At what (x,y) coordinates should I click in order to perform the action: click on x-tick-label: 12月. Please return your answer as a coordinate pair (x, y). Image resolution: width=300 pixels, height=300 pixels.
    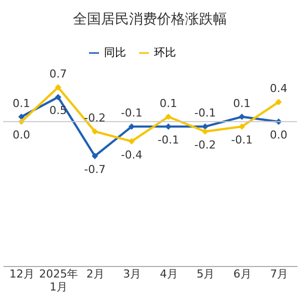
    Looking at the image, I should click on (21, 274).